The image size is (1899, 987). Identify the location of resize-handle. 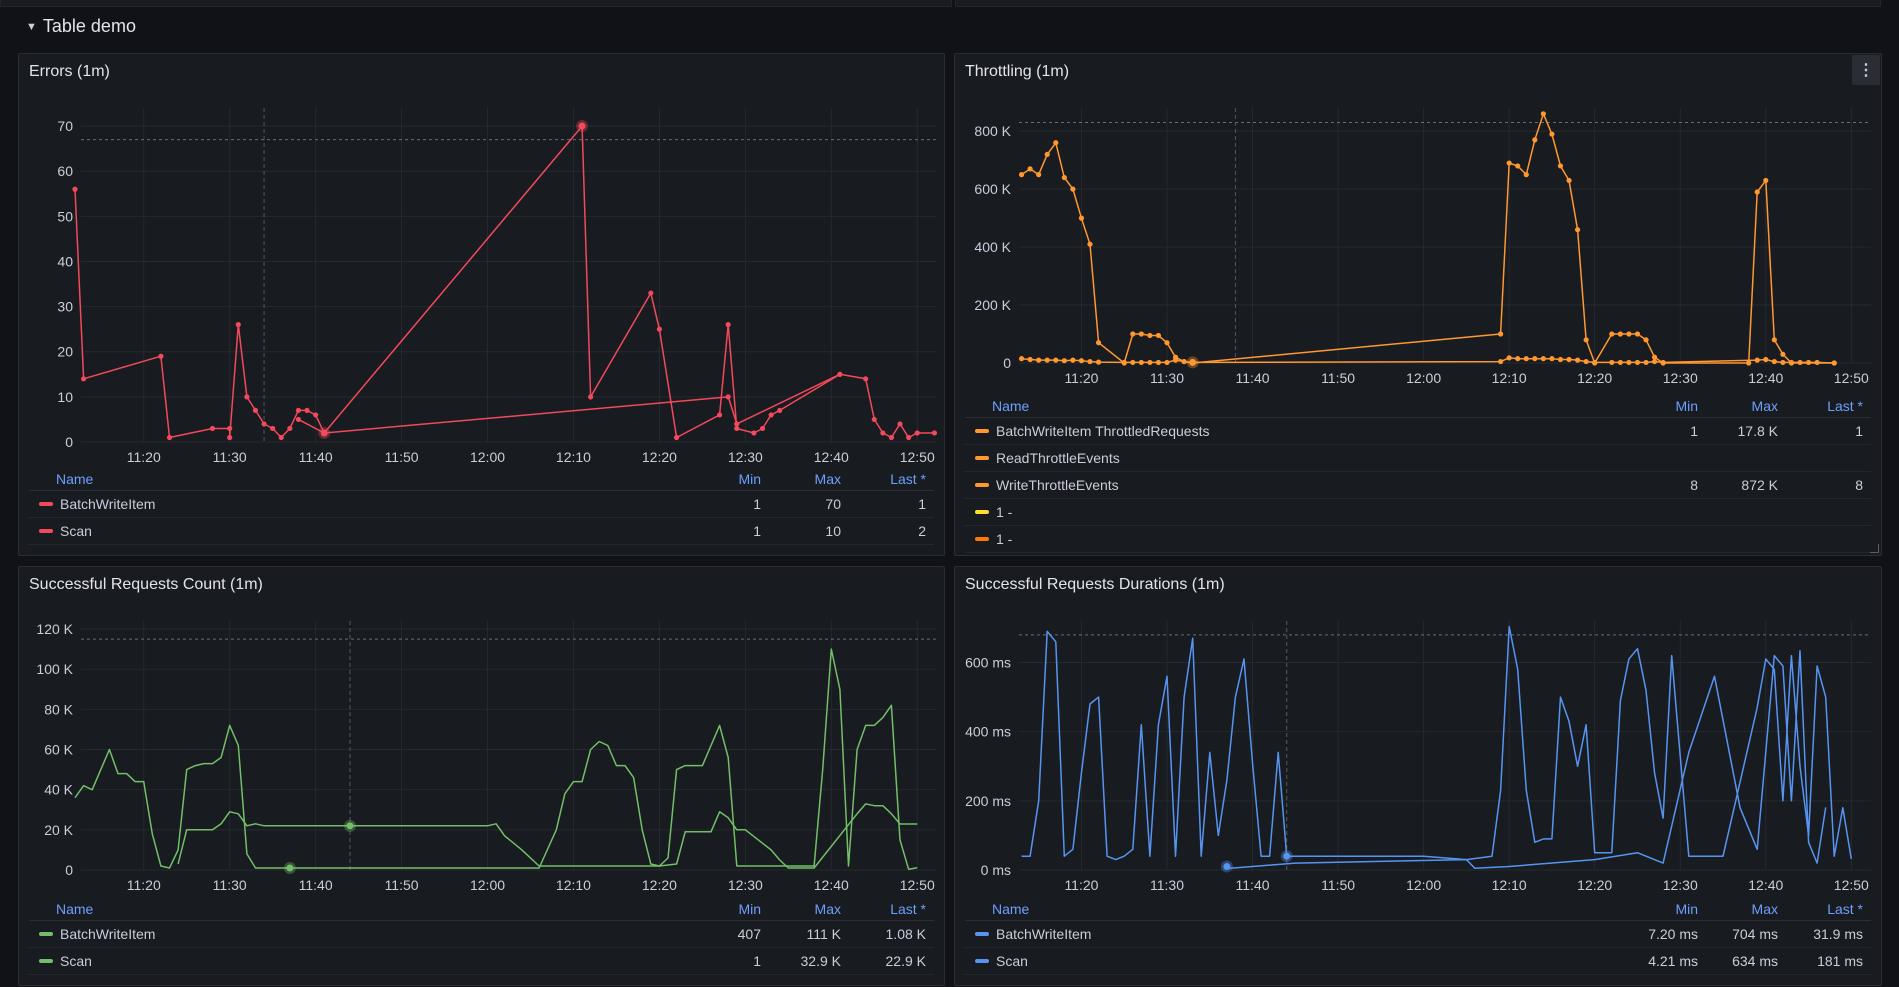
(1874, 548).